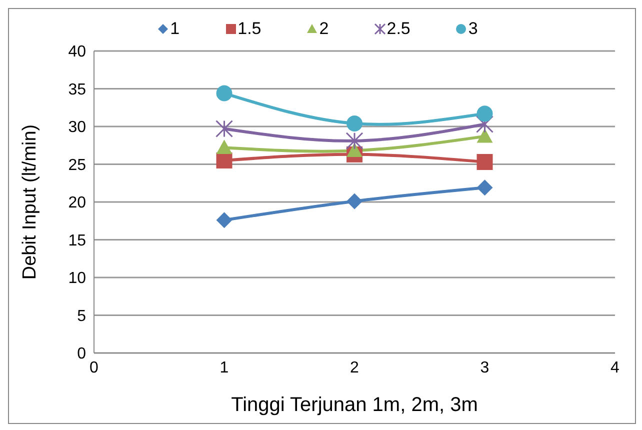  I want to click on x-tick-label: 2, so click(355, 367).